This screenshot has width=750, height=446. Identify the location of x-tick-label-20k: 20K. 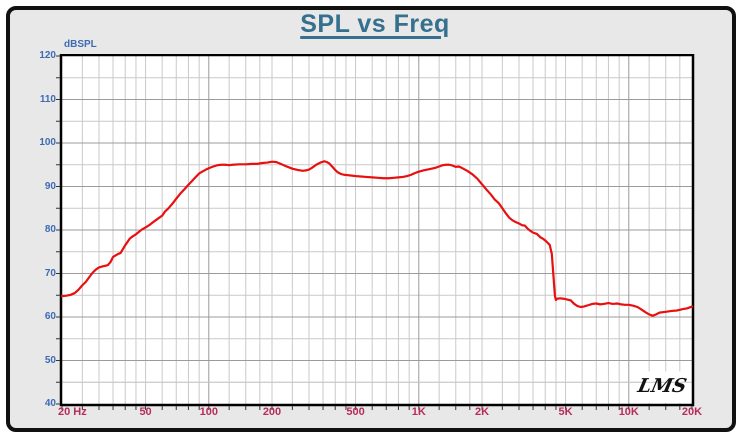
(692, 412).